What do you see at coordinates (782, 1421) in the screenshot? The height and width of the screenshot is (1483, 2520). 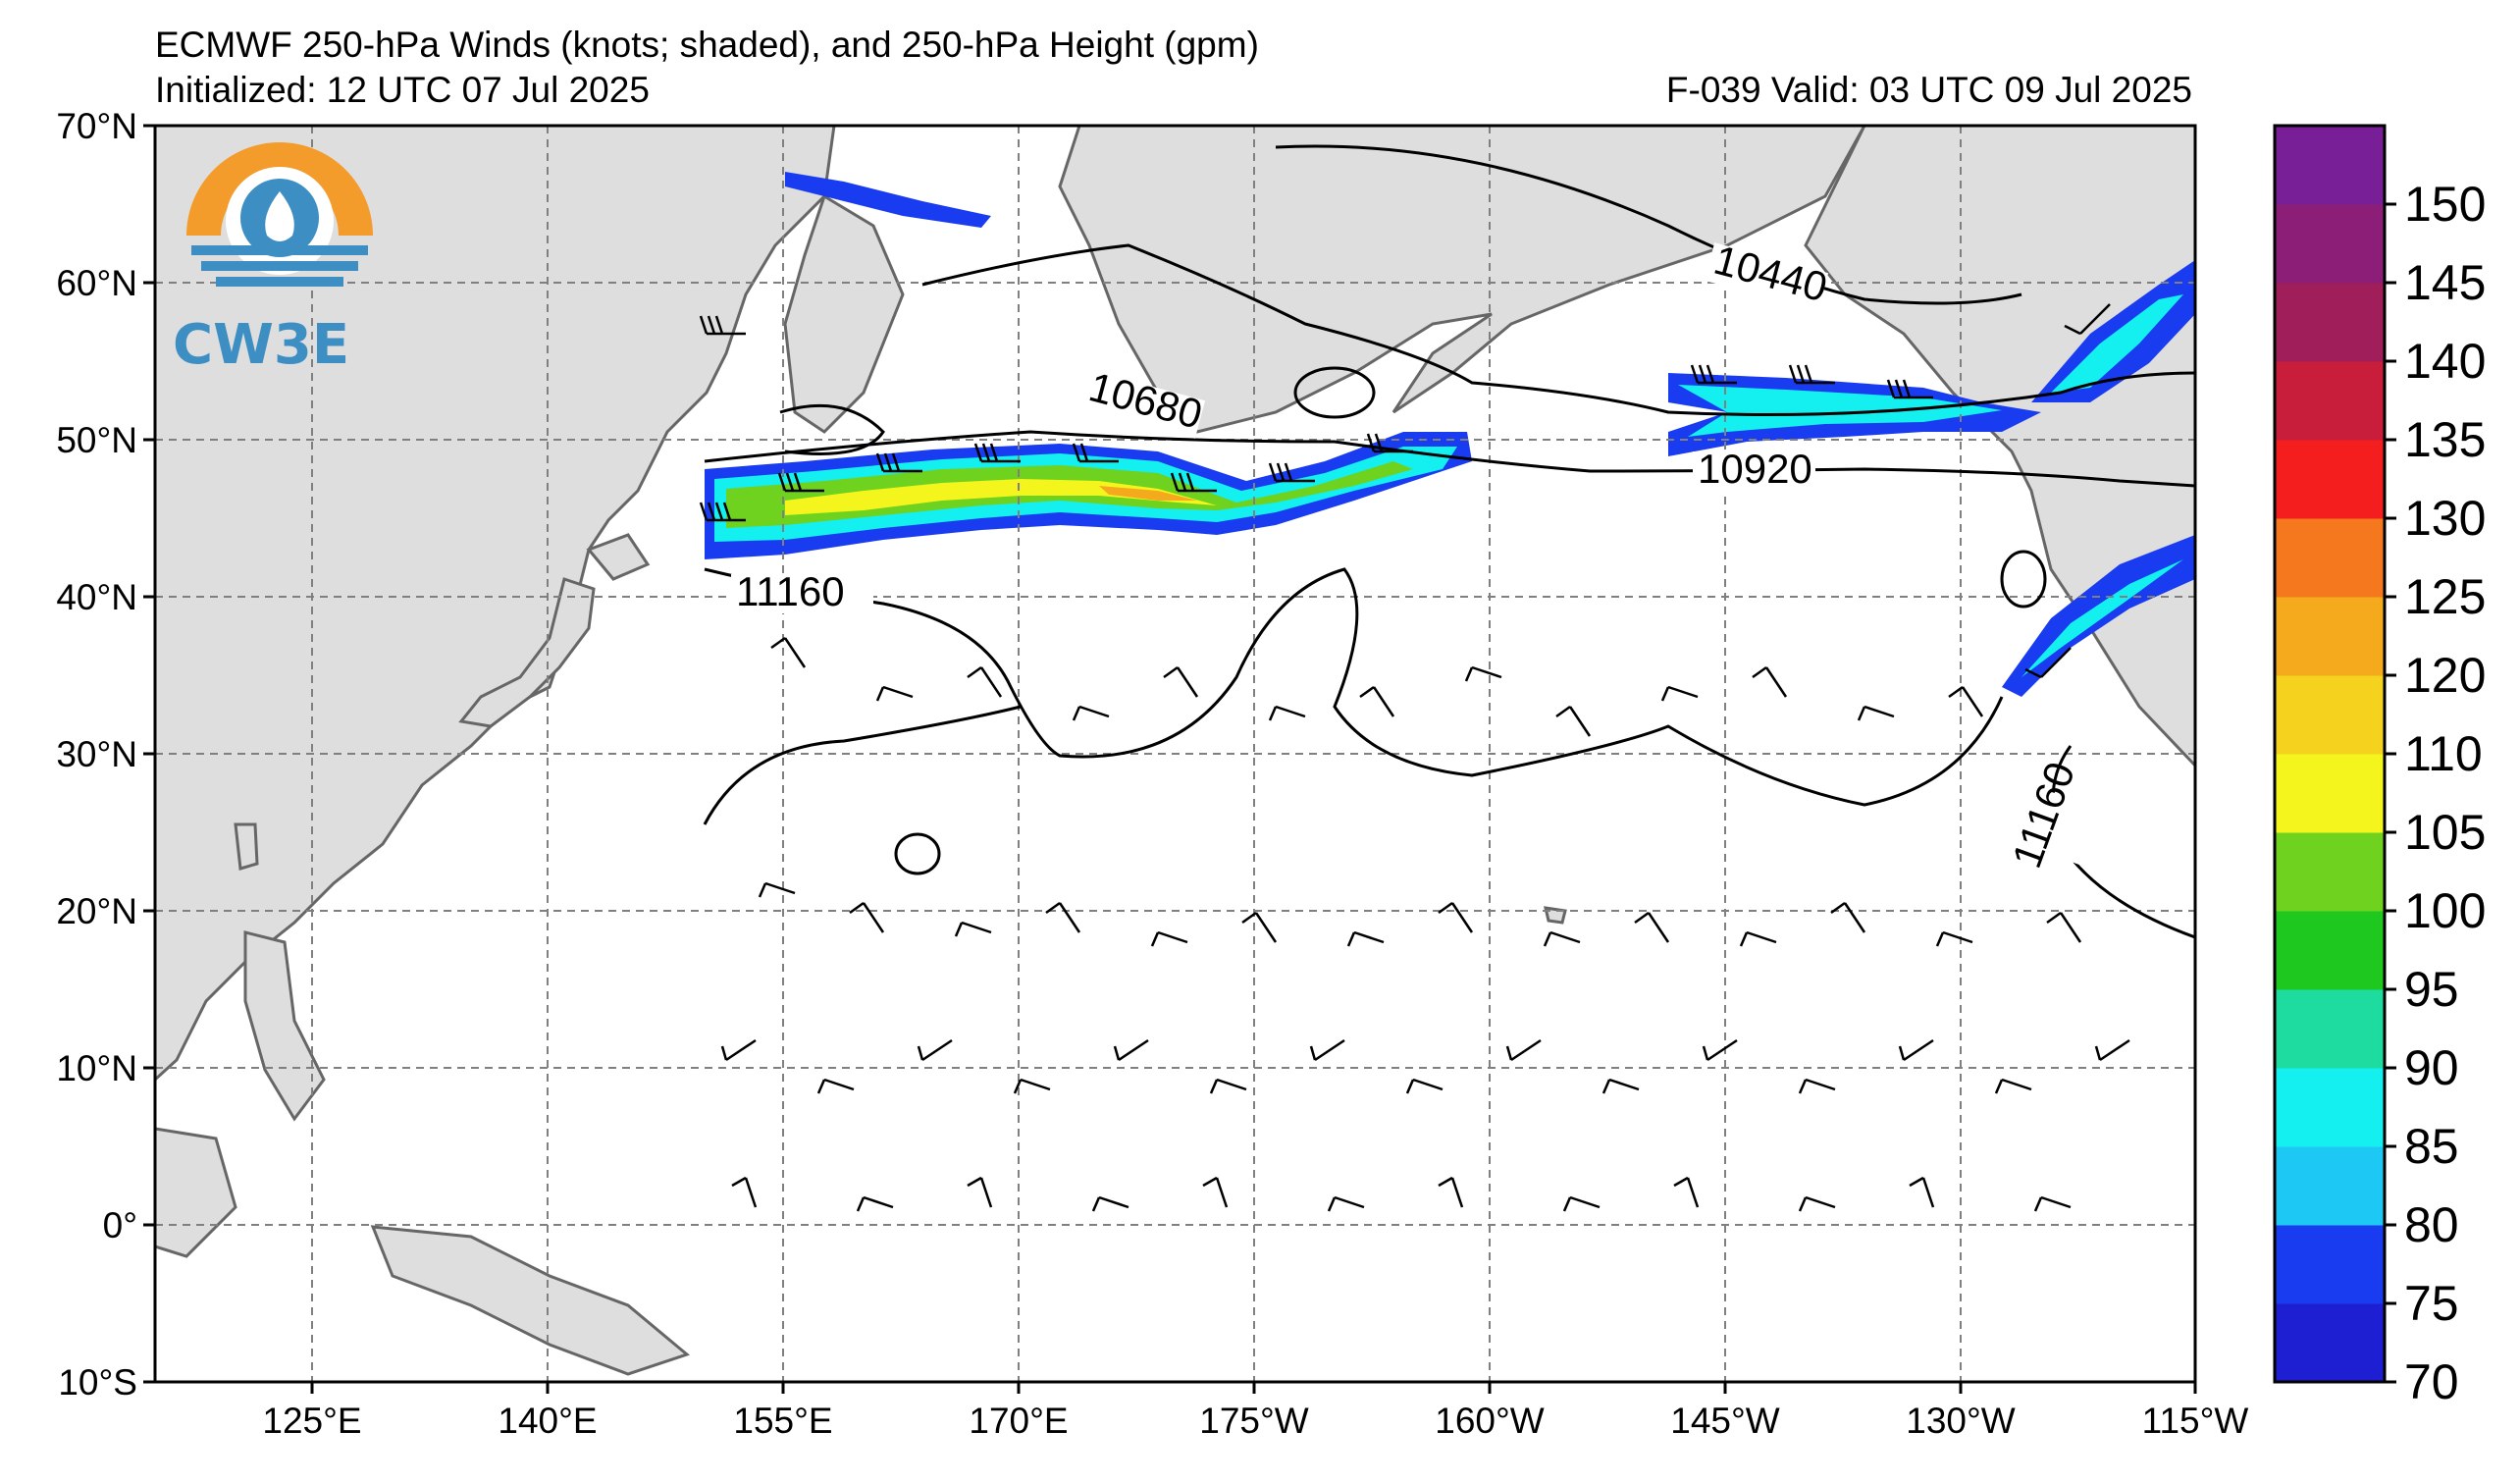 I see `lon-label-155e: 155°E` at bounding box center [782, 1421].